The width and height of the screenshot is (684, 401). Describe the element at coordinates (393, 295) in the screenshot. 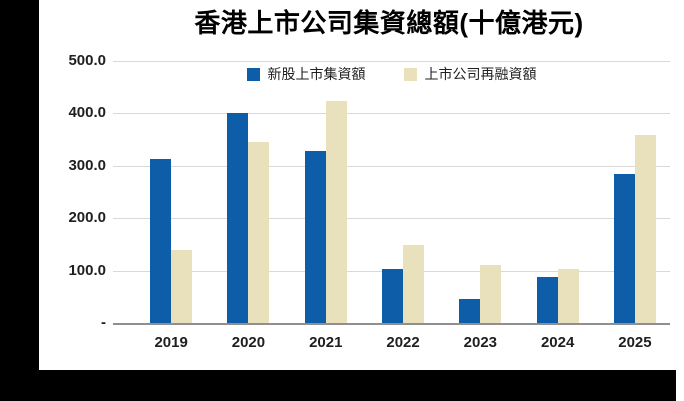

I see `bar-series1-2022` at that location.